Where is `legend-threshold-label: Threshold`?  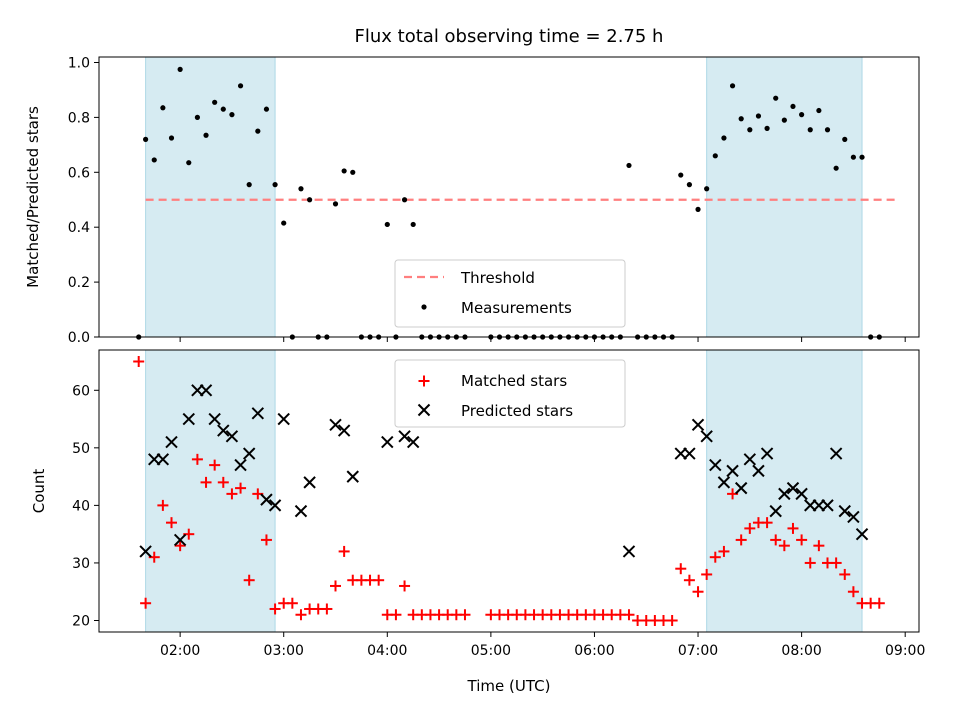 legend-threshold-label: Threshold is located at coordinates (497, 278).